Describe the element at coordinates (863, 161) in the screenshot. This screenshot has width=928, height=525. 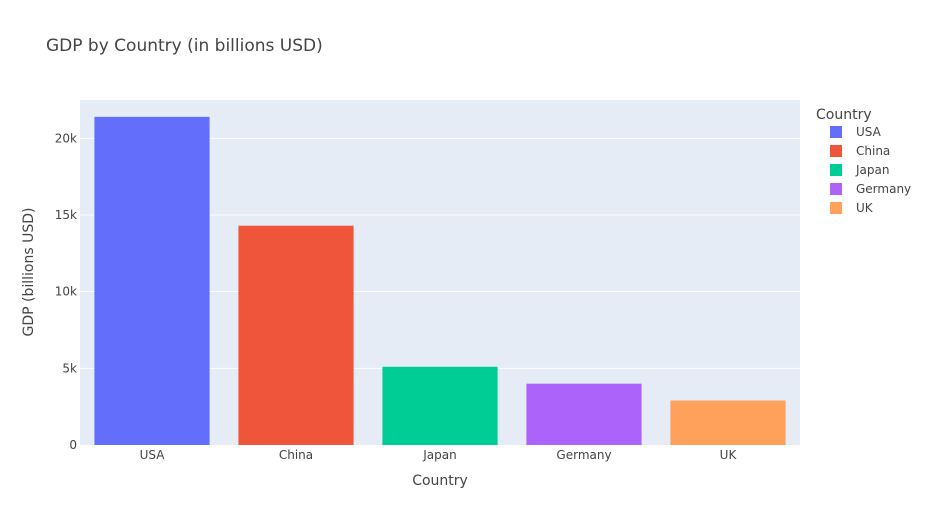
I see `legend: Country USA China Japan Germany UK` at that location.